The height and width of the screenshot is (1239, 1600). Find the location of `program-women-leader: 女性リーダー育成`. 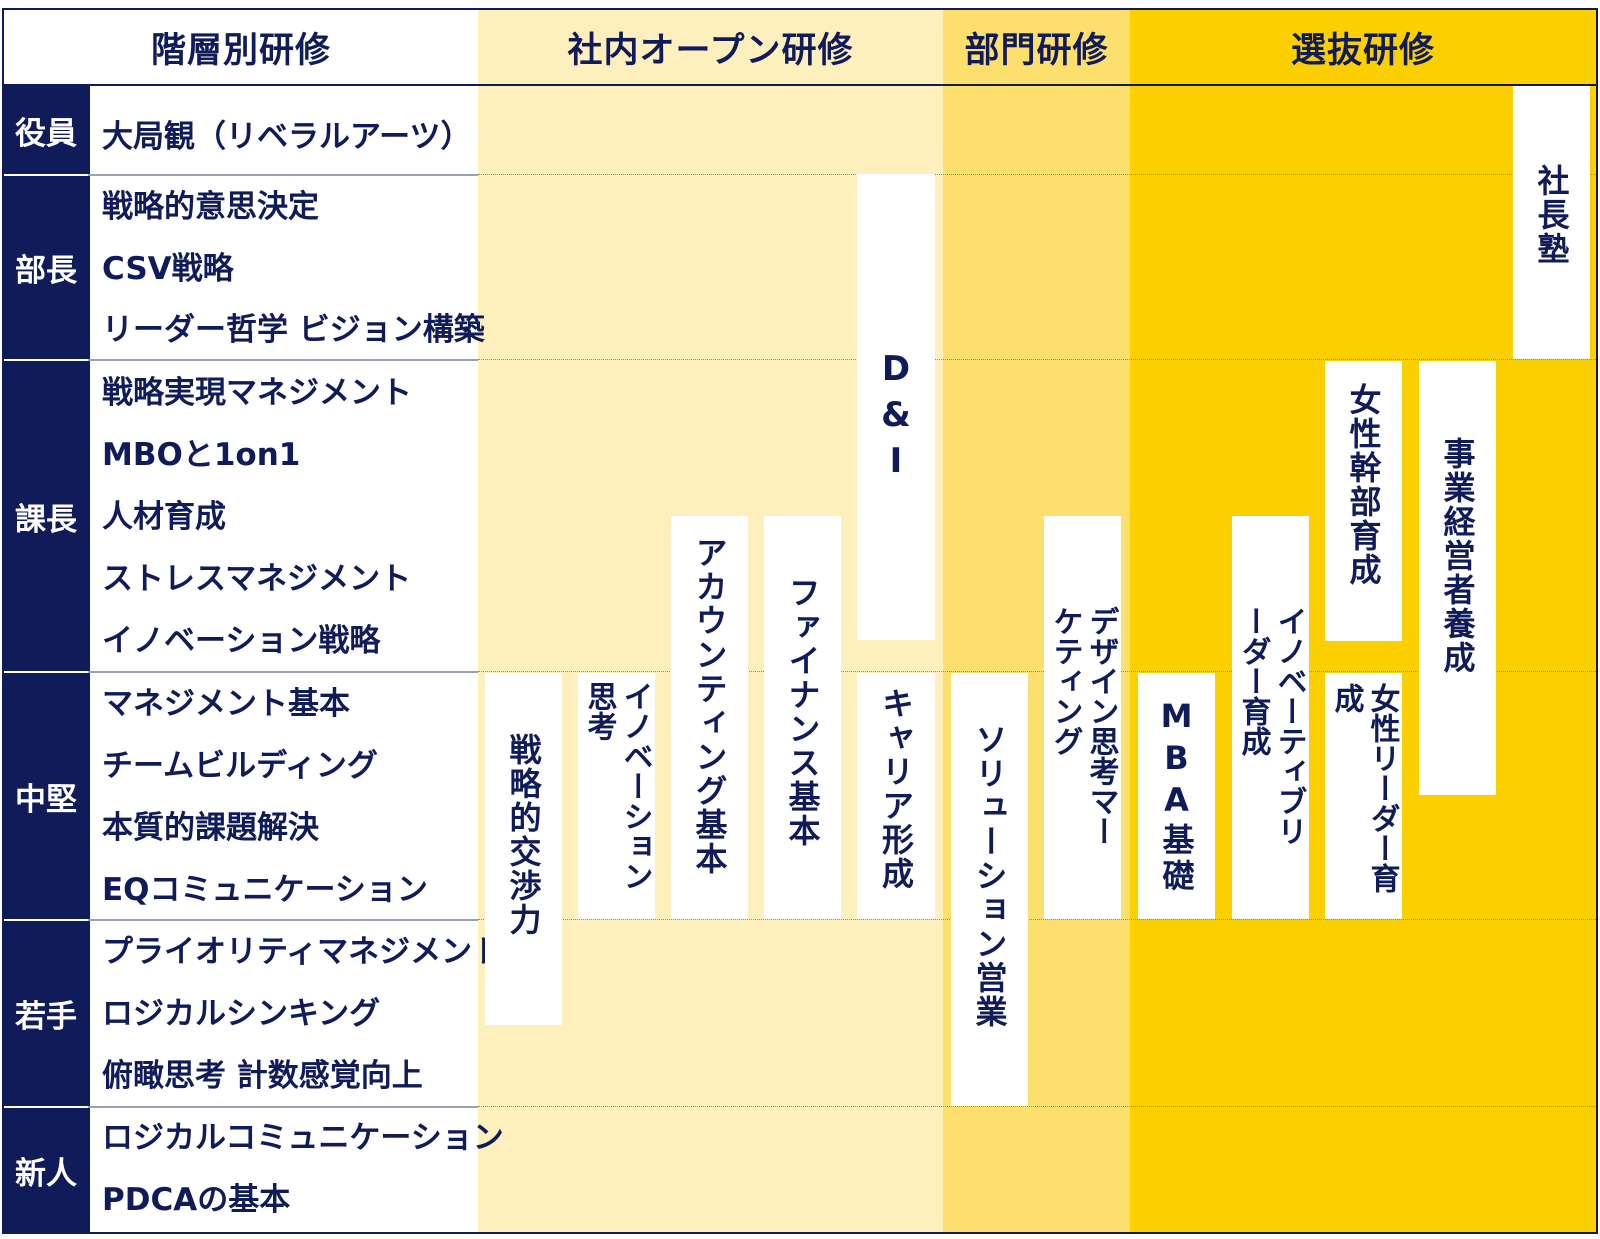

program-women-leader: 女性リーダー育成 is located at coordinates (1363, 796).